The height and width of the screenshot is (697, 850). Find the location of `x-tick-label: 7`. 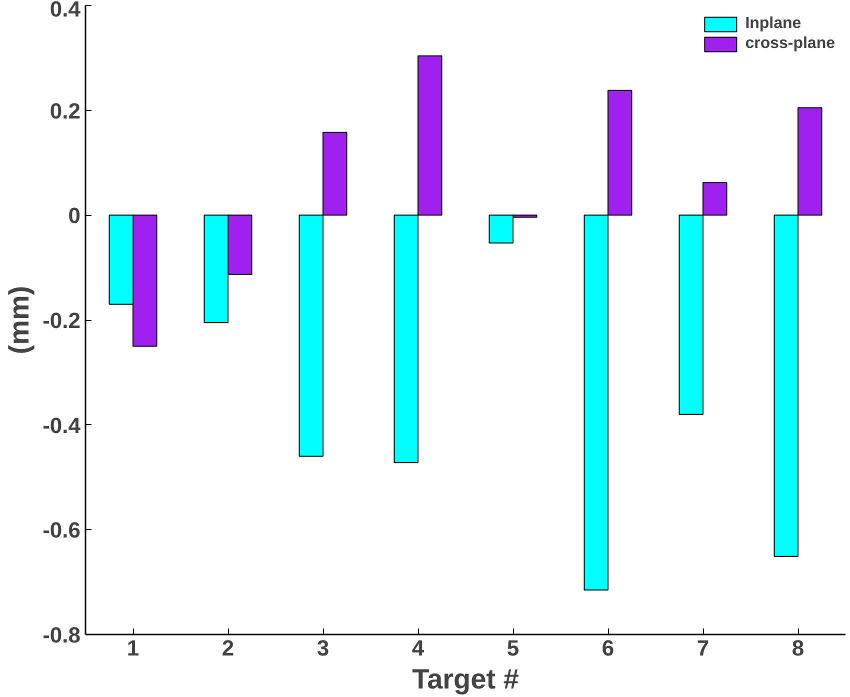

x-tick-label: 7 is located at coordinates (703, 648).